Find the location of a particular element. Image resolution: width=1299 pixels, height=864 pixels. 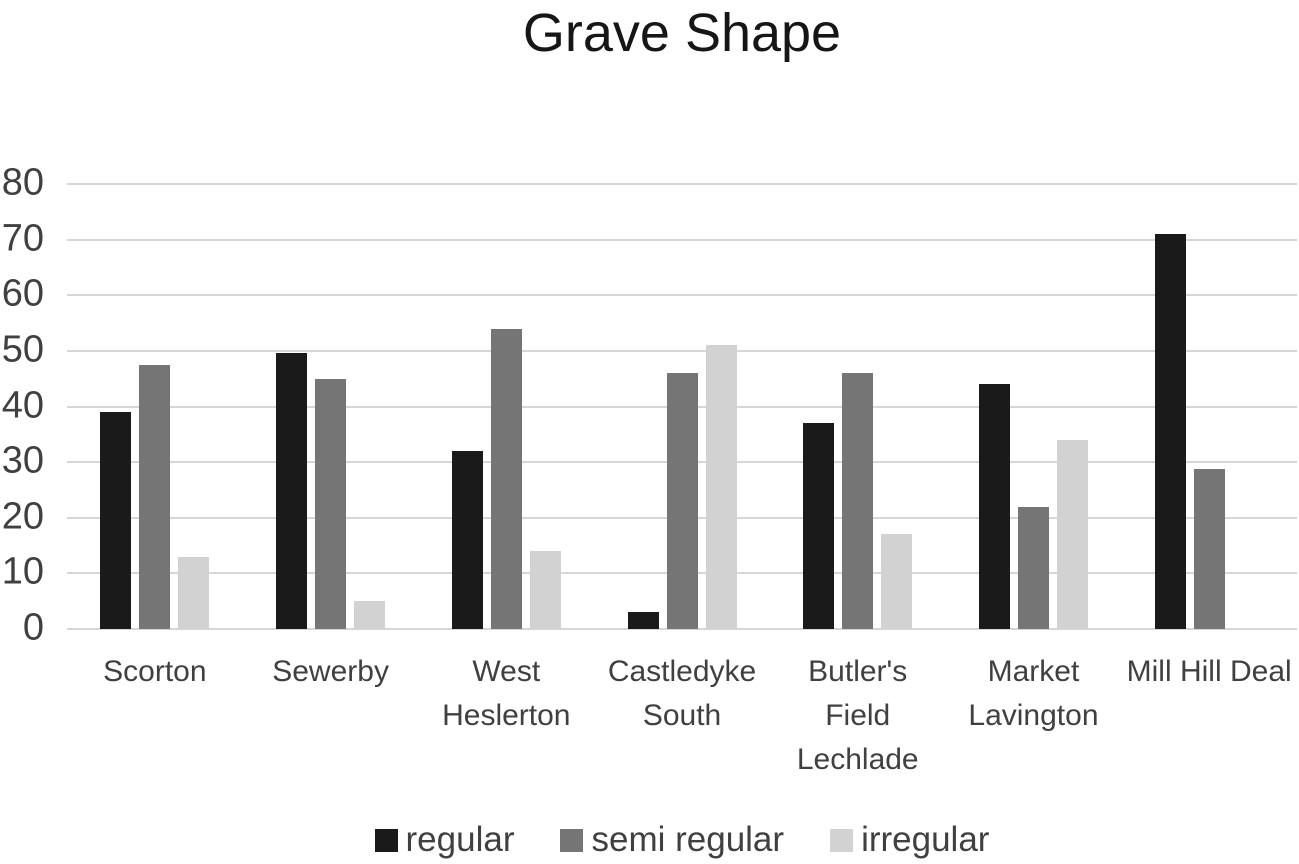

x-category-label: Scorton is located at coordinates (155, 671).